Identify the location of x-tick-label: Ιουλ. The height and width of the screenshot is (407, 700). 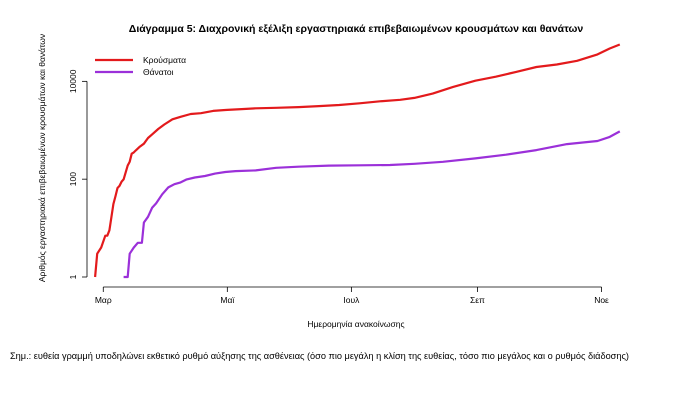
(351, 300).